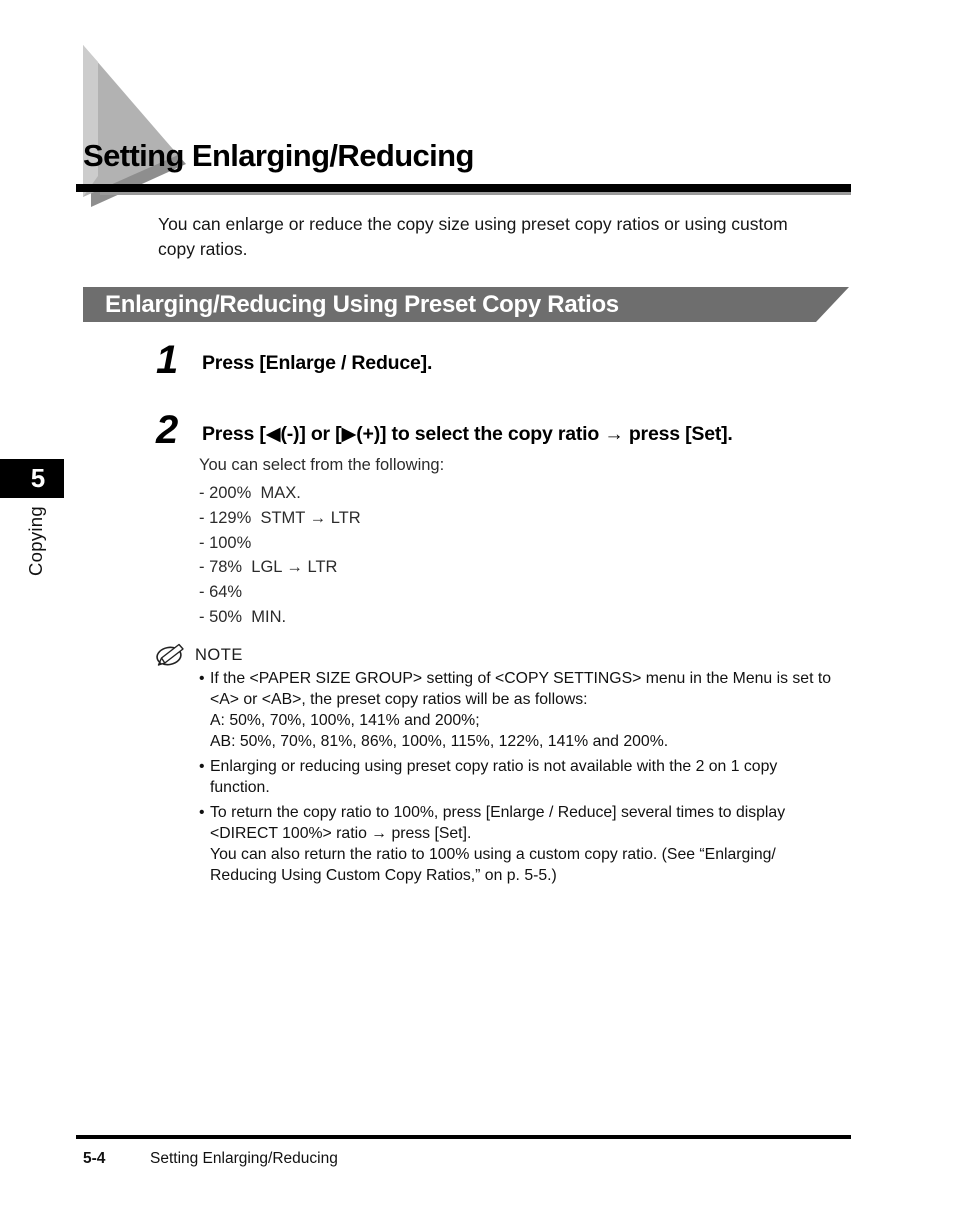 This screenshot has height=1227, width=954. I want to click on ratio-option: - 100%, so click(225, 542).